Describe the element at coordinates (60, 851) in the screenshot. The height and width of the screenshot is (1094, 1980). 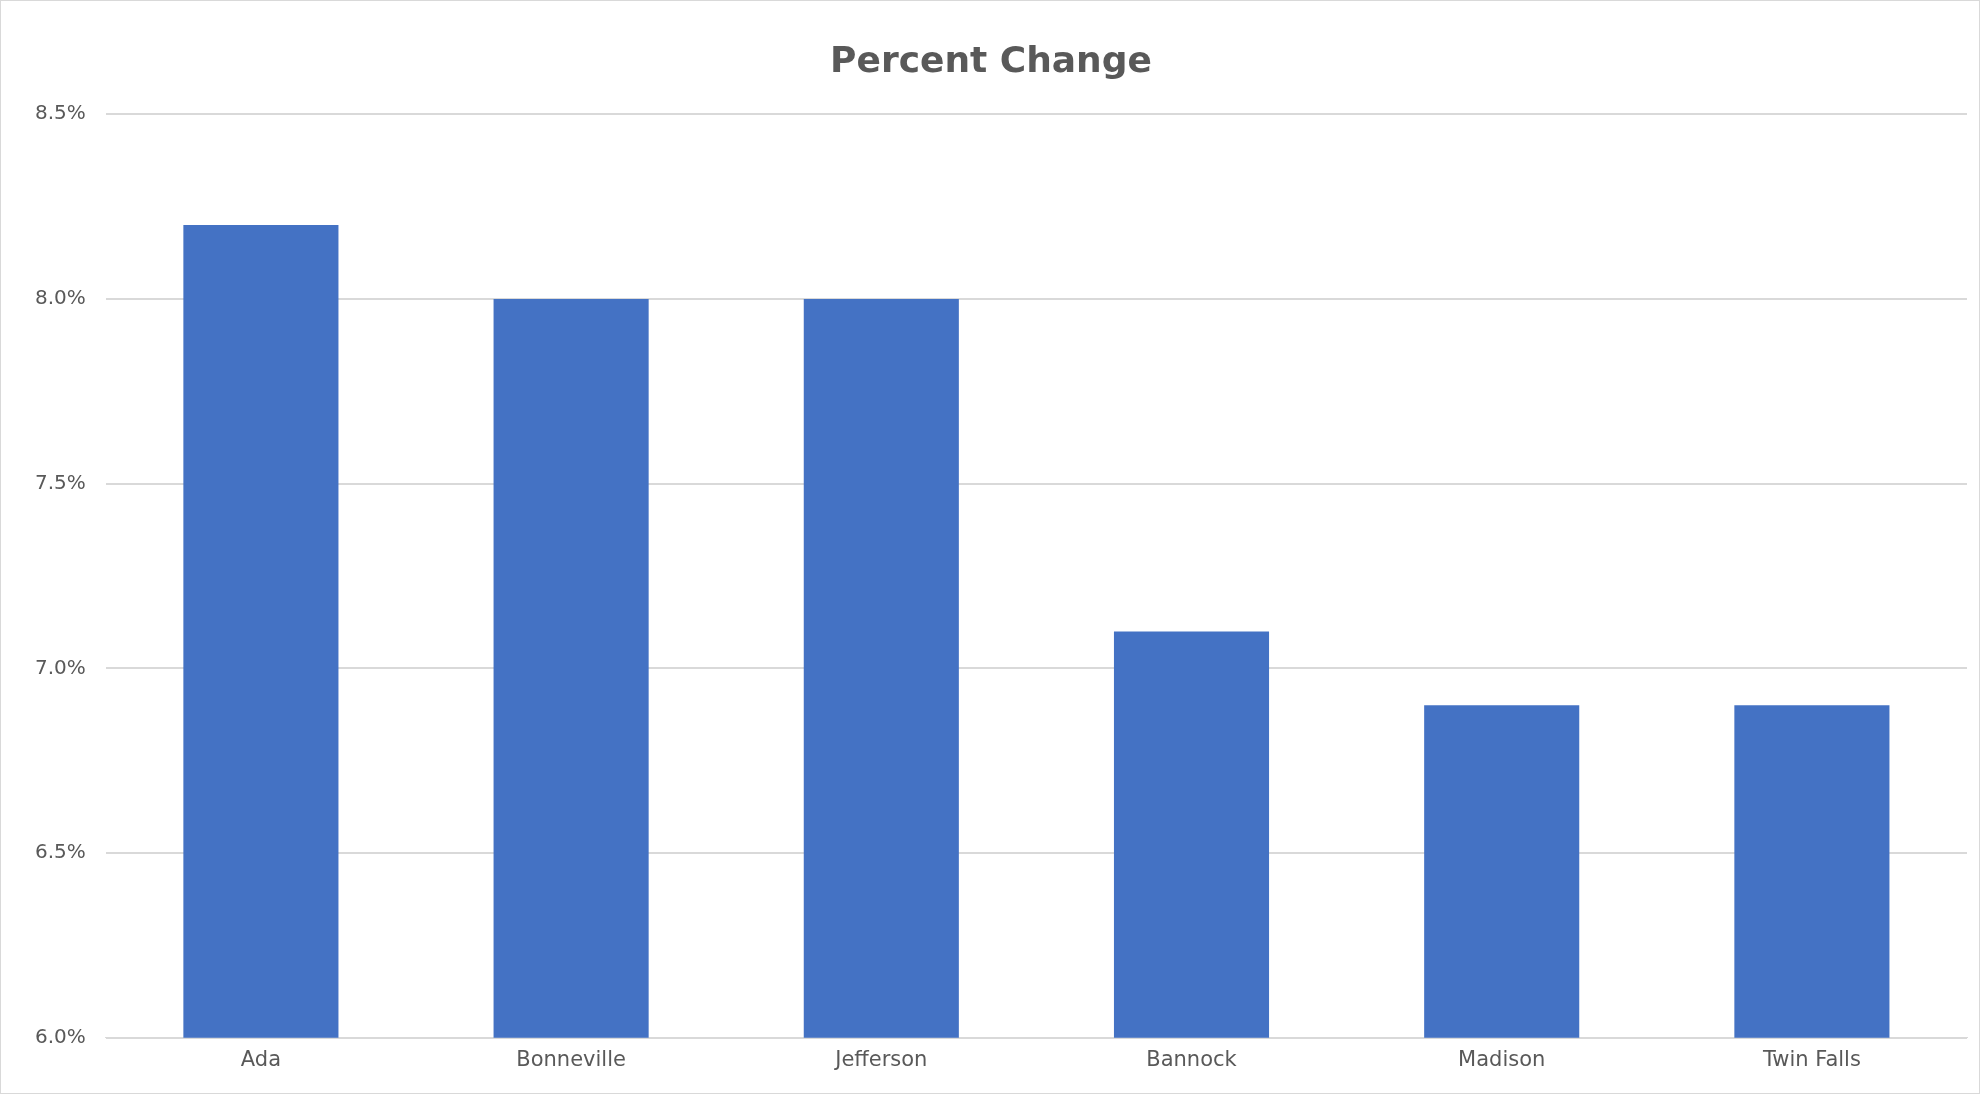
I see `y-tick-label: 6.5%` at that location.